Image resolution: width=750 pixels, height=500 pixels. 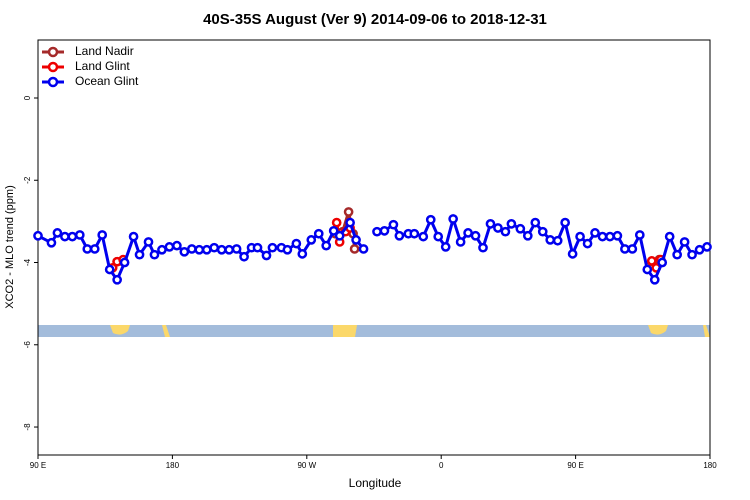 What do you see at coordinates (27, 180) in the screenshot?
I see `y-tick-label: -2` at bounding box center [27, 180].